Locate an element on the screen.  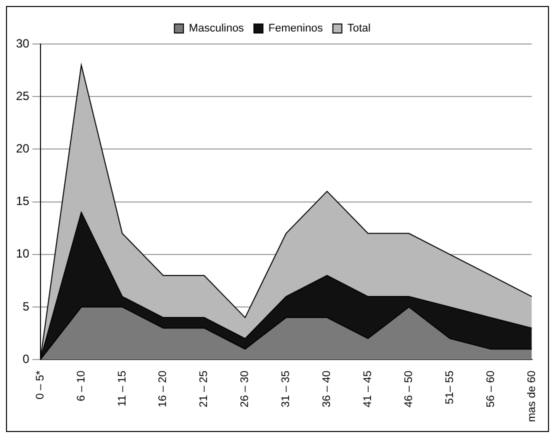
x-tick-label: mas de 60 is located at coordinates (532, 396).